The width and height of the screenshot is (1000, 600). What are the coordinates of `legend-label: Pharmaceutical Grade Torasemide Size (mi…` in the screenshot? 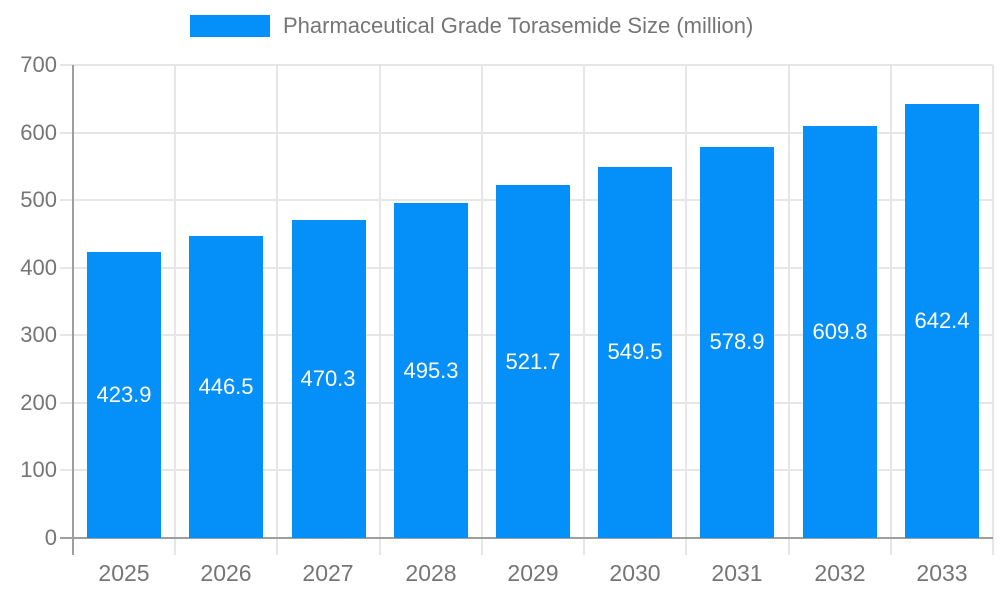 It's located at (518, 25).